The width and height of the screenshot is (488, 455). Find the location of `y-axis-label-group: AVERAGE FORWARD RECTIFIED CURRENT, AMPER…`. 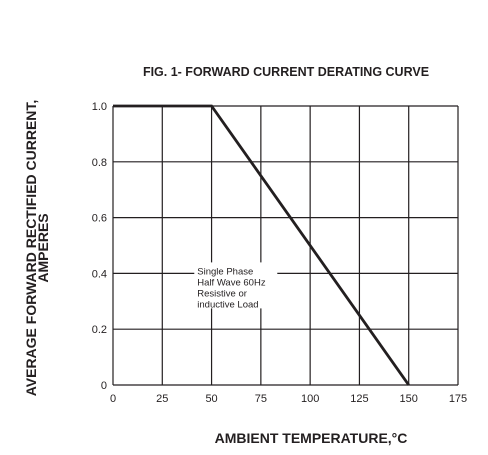

y-axis-label-group: AVERAGE FORWARD RECTIFIED CURRENT, AMPER… is located at coordinates (37, 248).